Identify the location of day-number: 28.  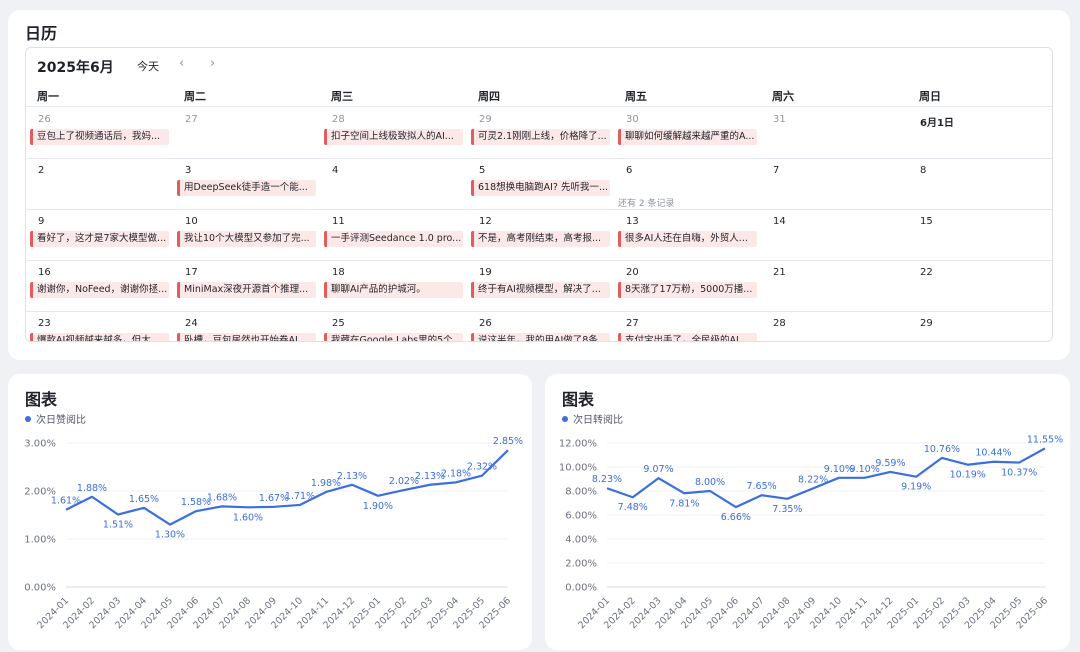
(338, 119).